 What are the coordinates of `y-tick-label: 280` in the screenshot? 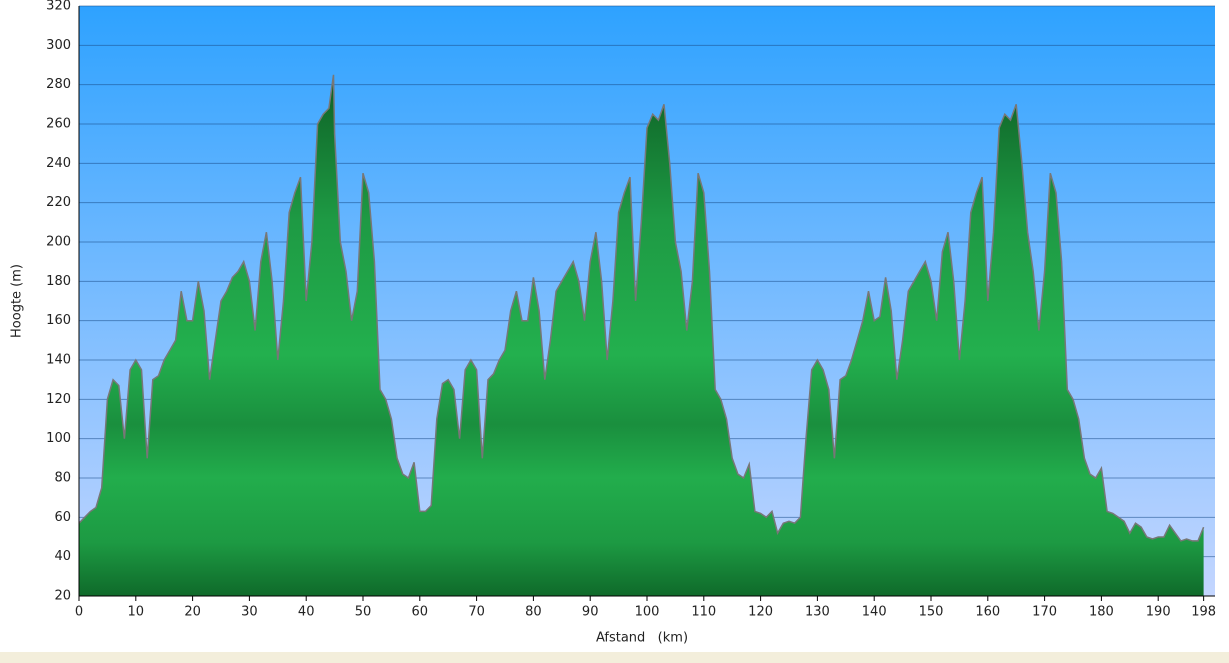 It's located at (58, 84).